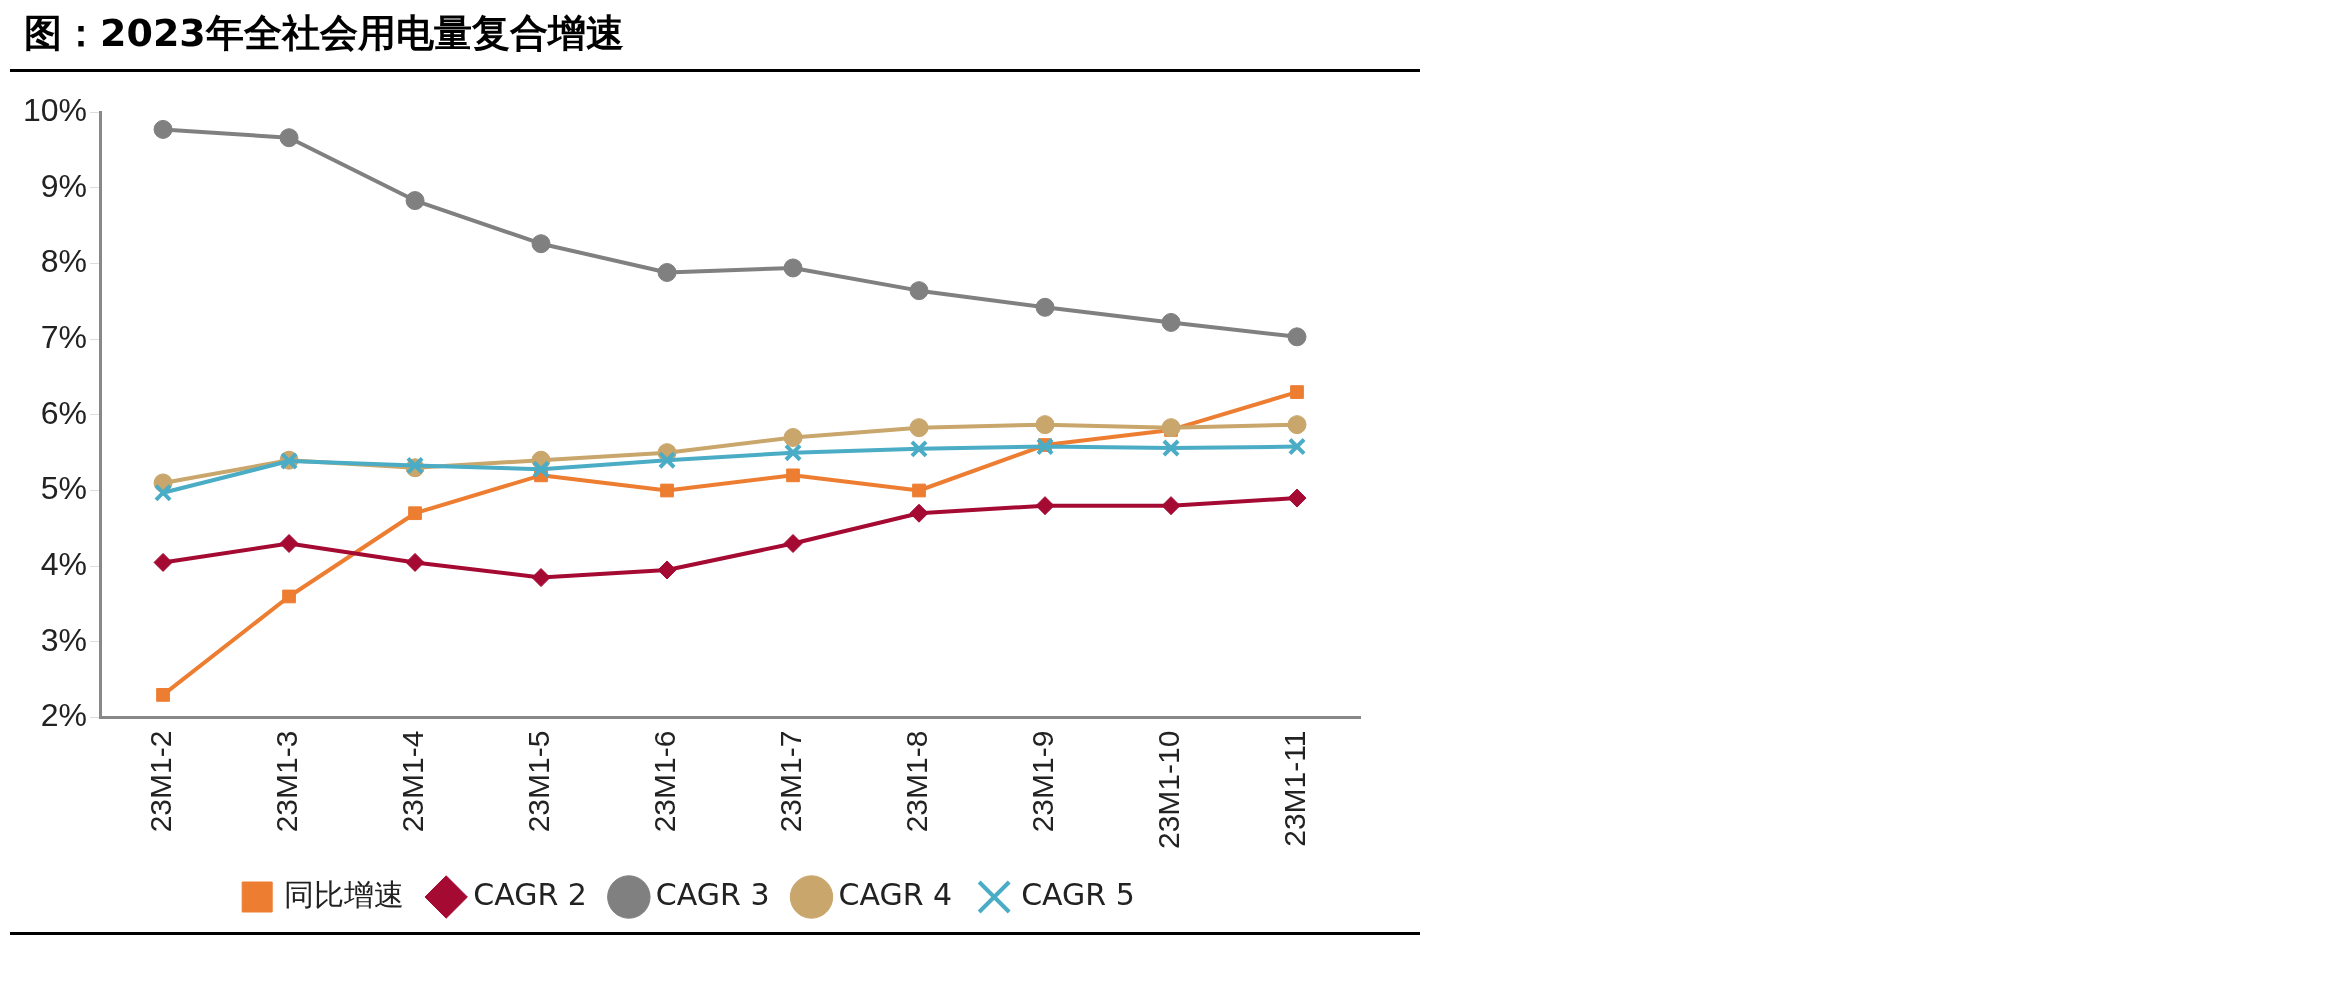 The image size is (2344, 1000). I want to click on y-tick-label: 2%, so click(64, 715).